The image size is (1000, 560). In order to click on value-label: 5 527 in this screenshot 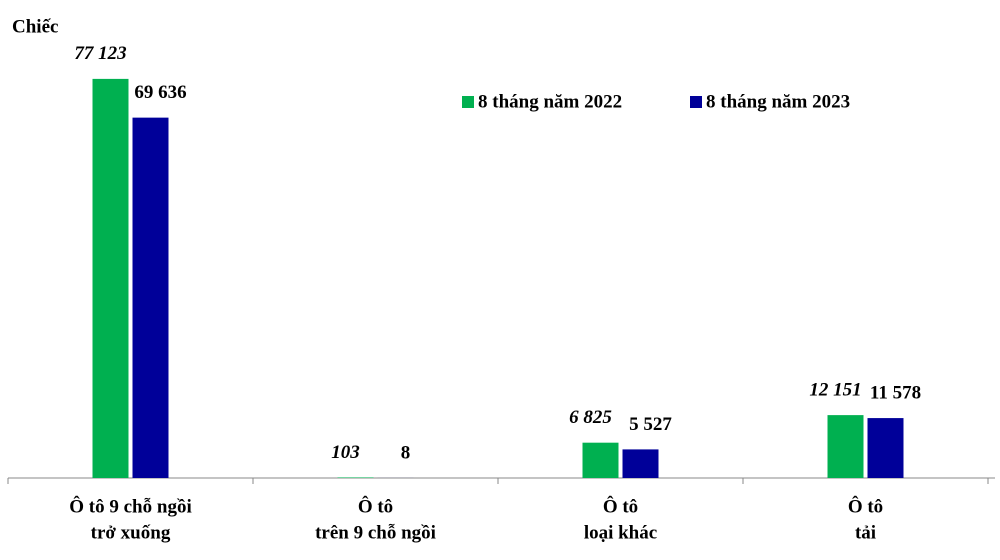, I will do `click(650, 424)`.